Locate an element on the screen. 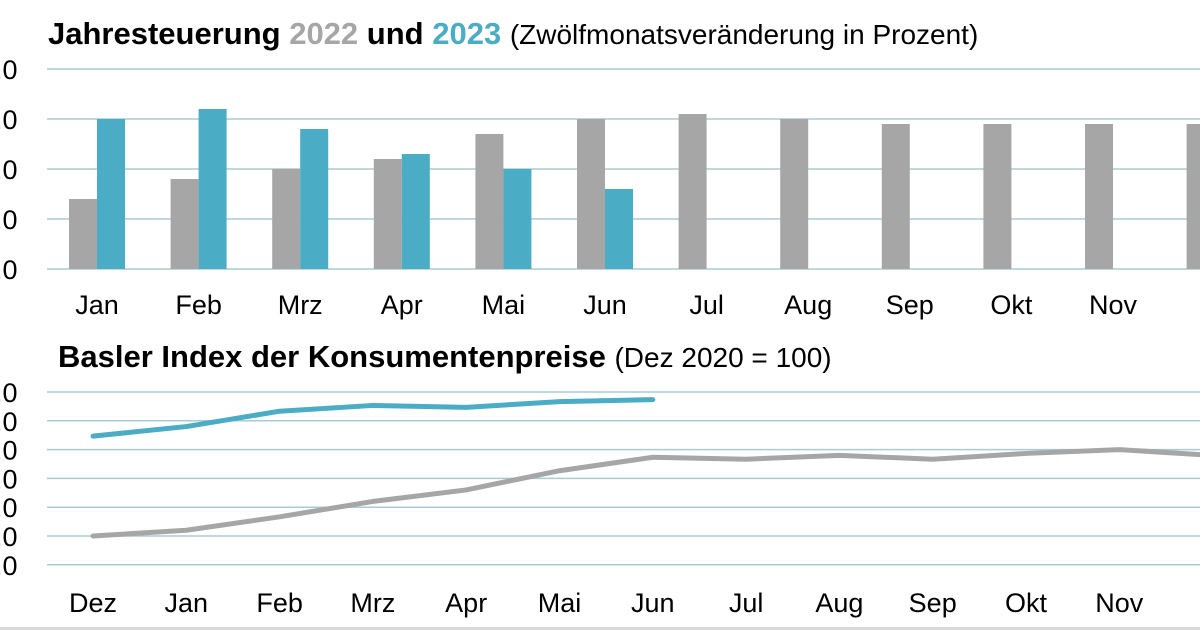  chart2-x-tick-label: Sep is located at coordinates (933, 603).